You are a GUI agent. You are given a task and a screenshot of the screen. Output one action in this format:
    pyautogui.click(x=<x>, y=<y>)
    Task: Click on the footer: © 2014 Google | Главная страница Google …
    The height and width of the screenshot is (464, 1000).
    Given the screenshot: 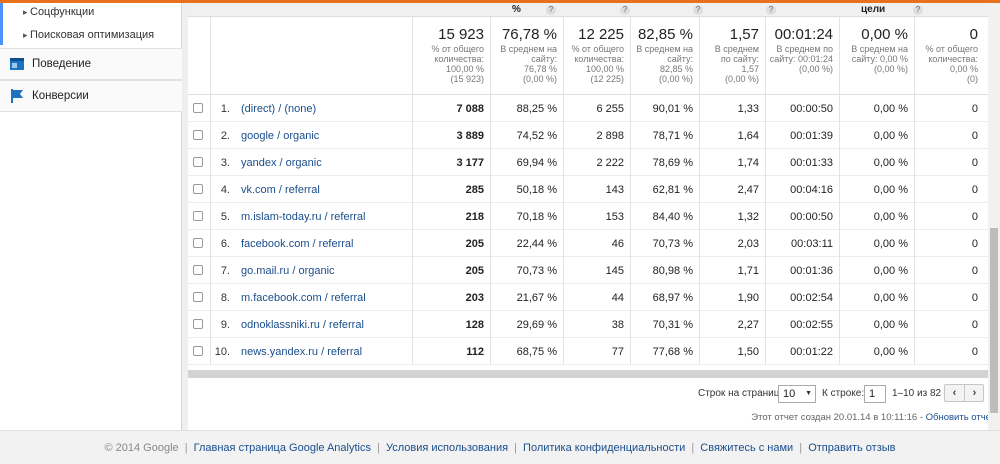 What is the action you would take?
    pyautogui.click(x=500, y=447)
    